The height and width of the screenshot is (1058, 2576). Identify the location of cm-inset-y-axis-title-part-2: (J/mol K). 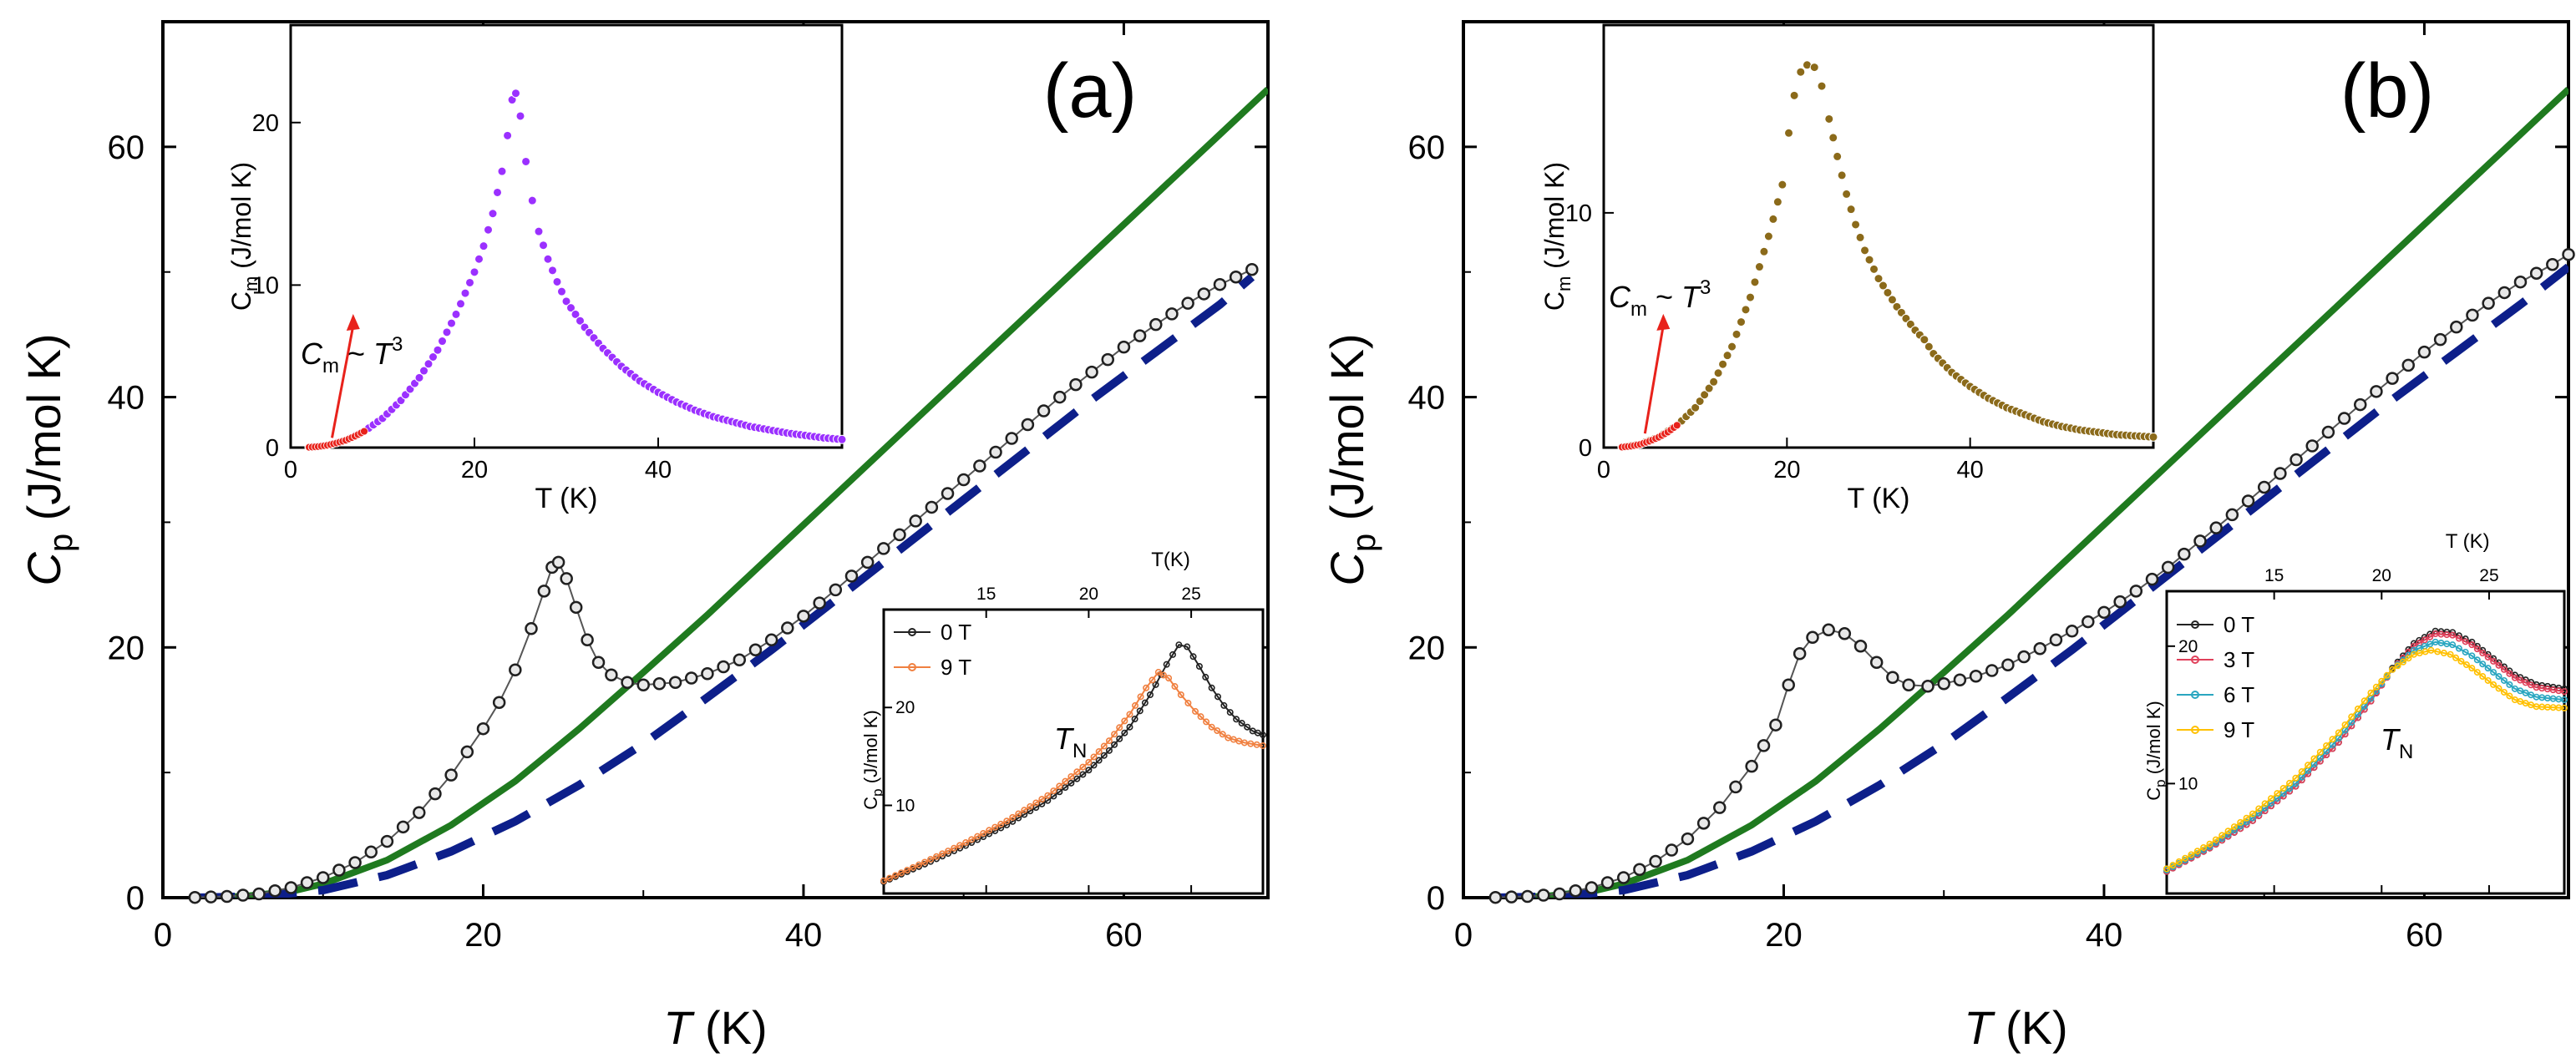
(1554, 219).